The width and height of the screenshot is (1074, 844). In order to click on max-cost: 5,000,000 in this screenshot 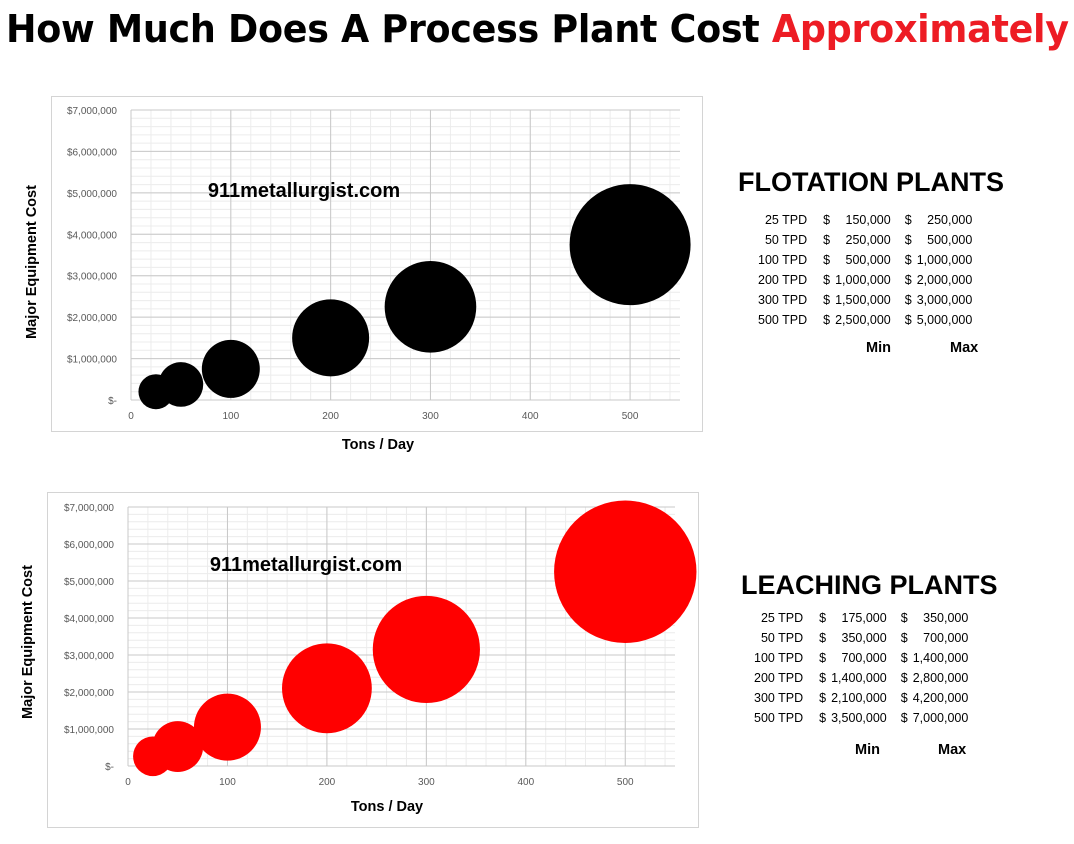, I will do `click(944, 320)`.